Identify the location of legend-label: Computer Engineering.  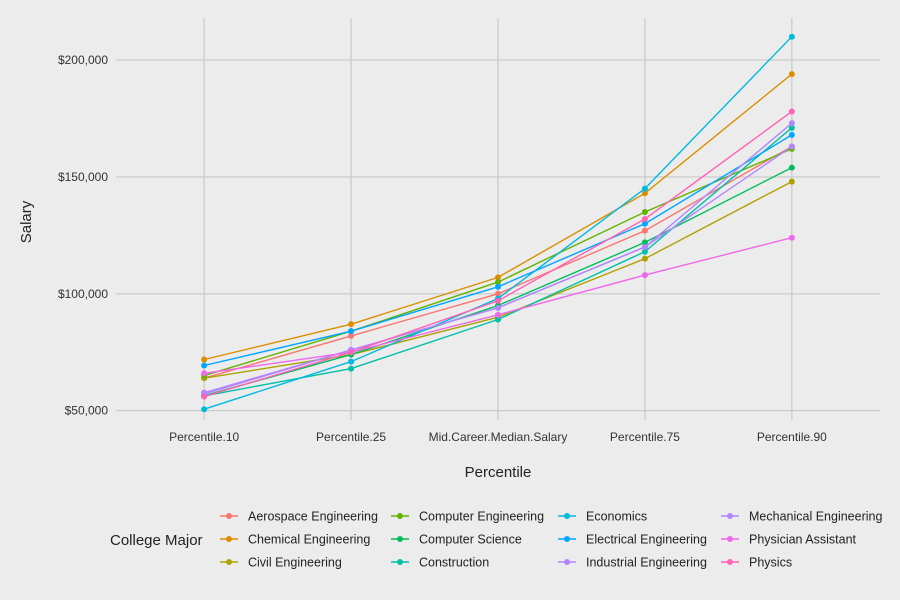
(481, 517).